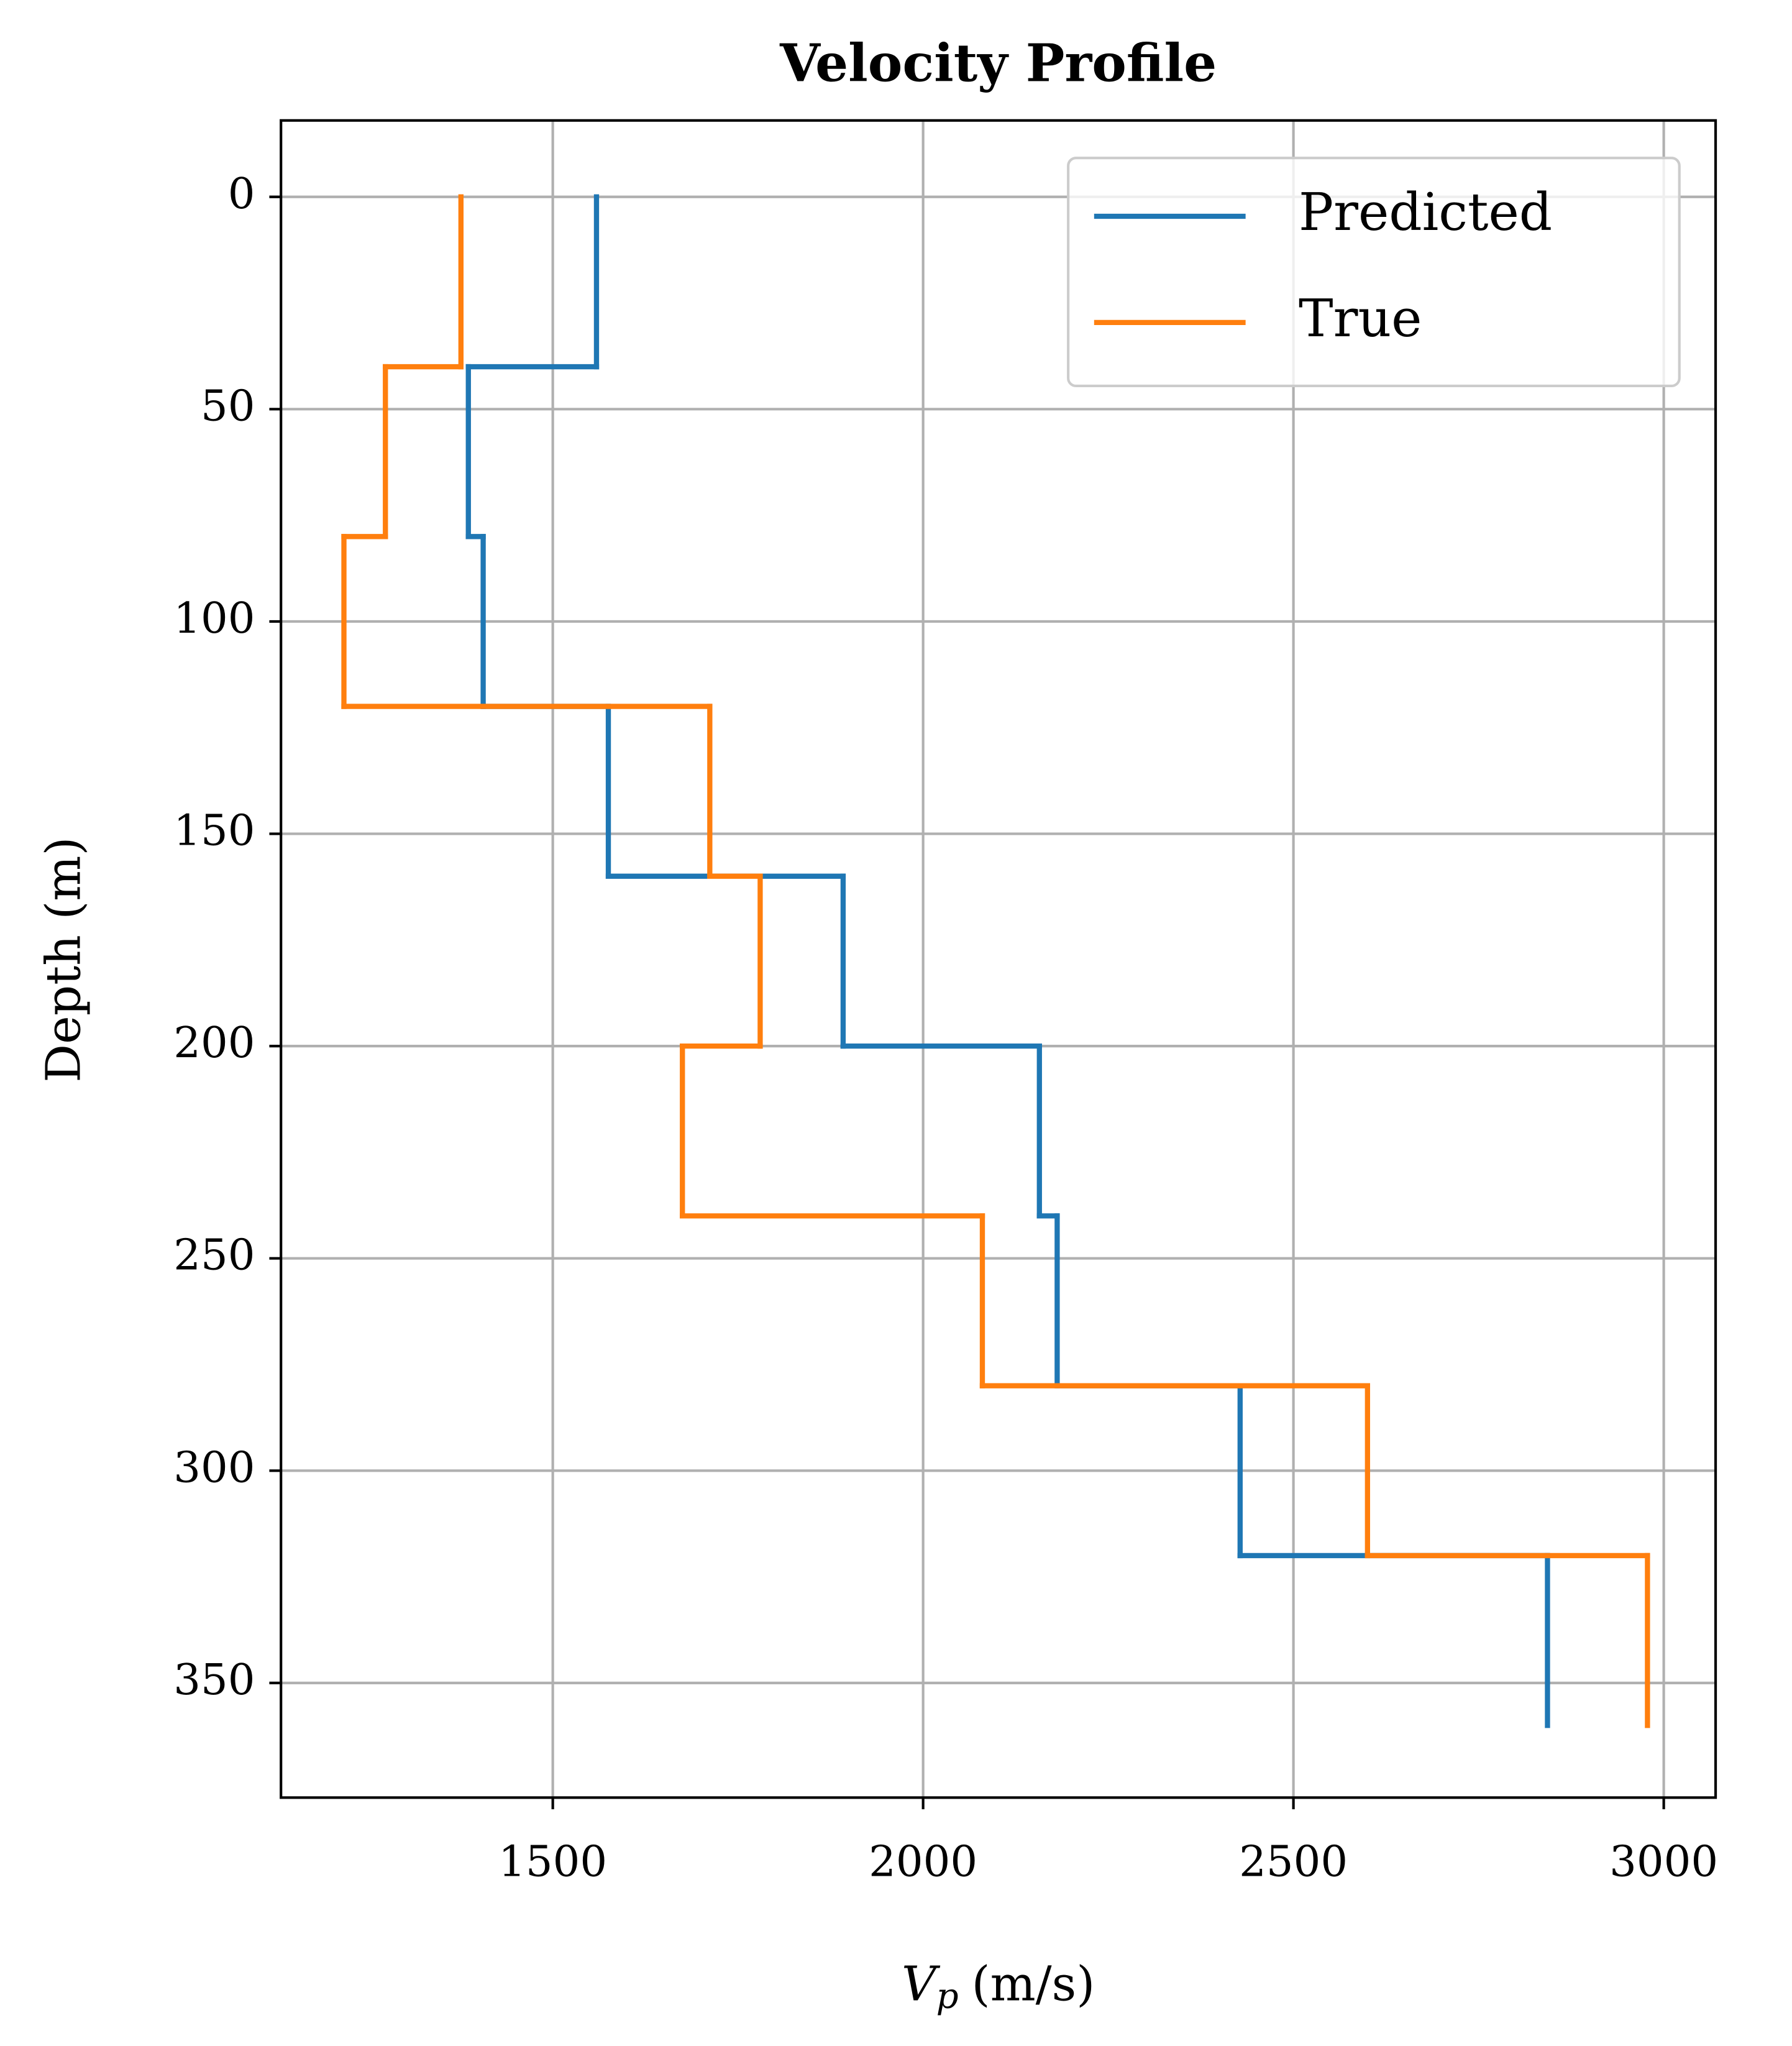  Describe the element at coordinates (214, 1467) in the screenshot. I see `y-tick-label: 300` at that location.